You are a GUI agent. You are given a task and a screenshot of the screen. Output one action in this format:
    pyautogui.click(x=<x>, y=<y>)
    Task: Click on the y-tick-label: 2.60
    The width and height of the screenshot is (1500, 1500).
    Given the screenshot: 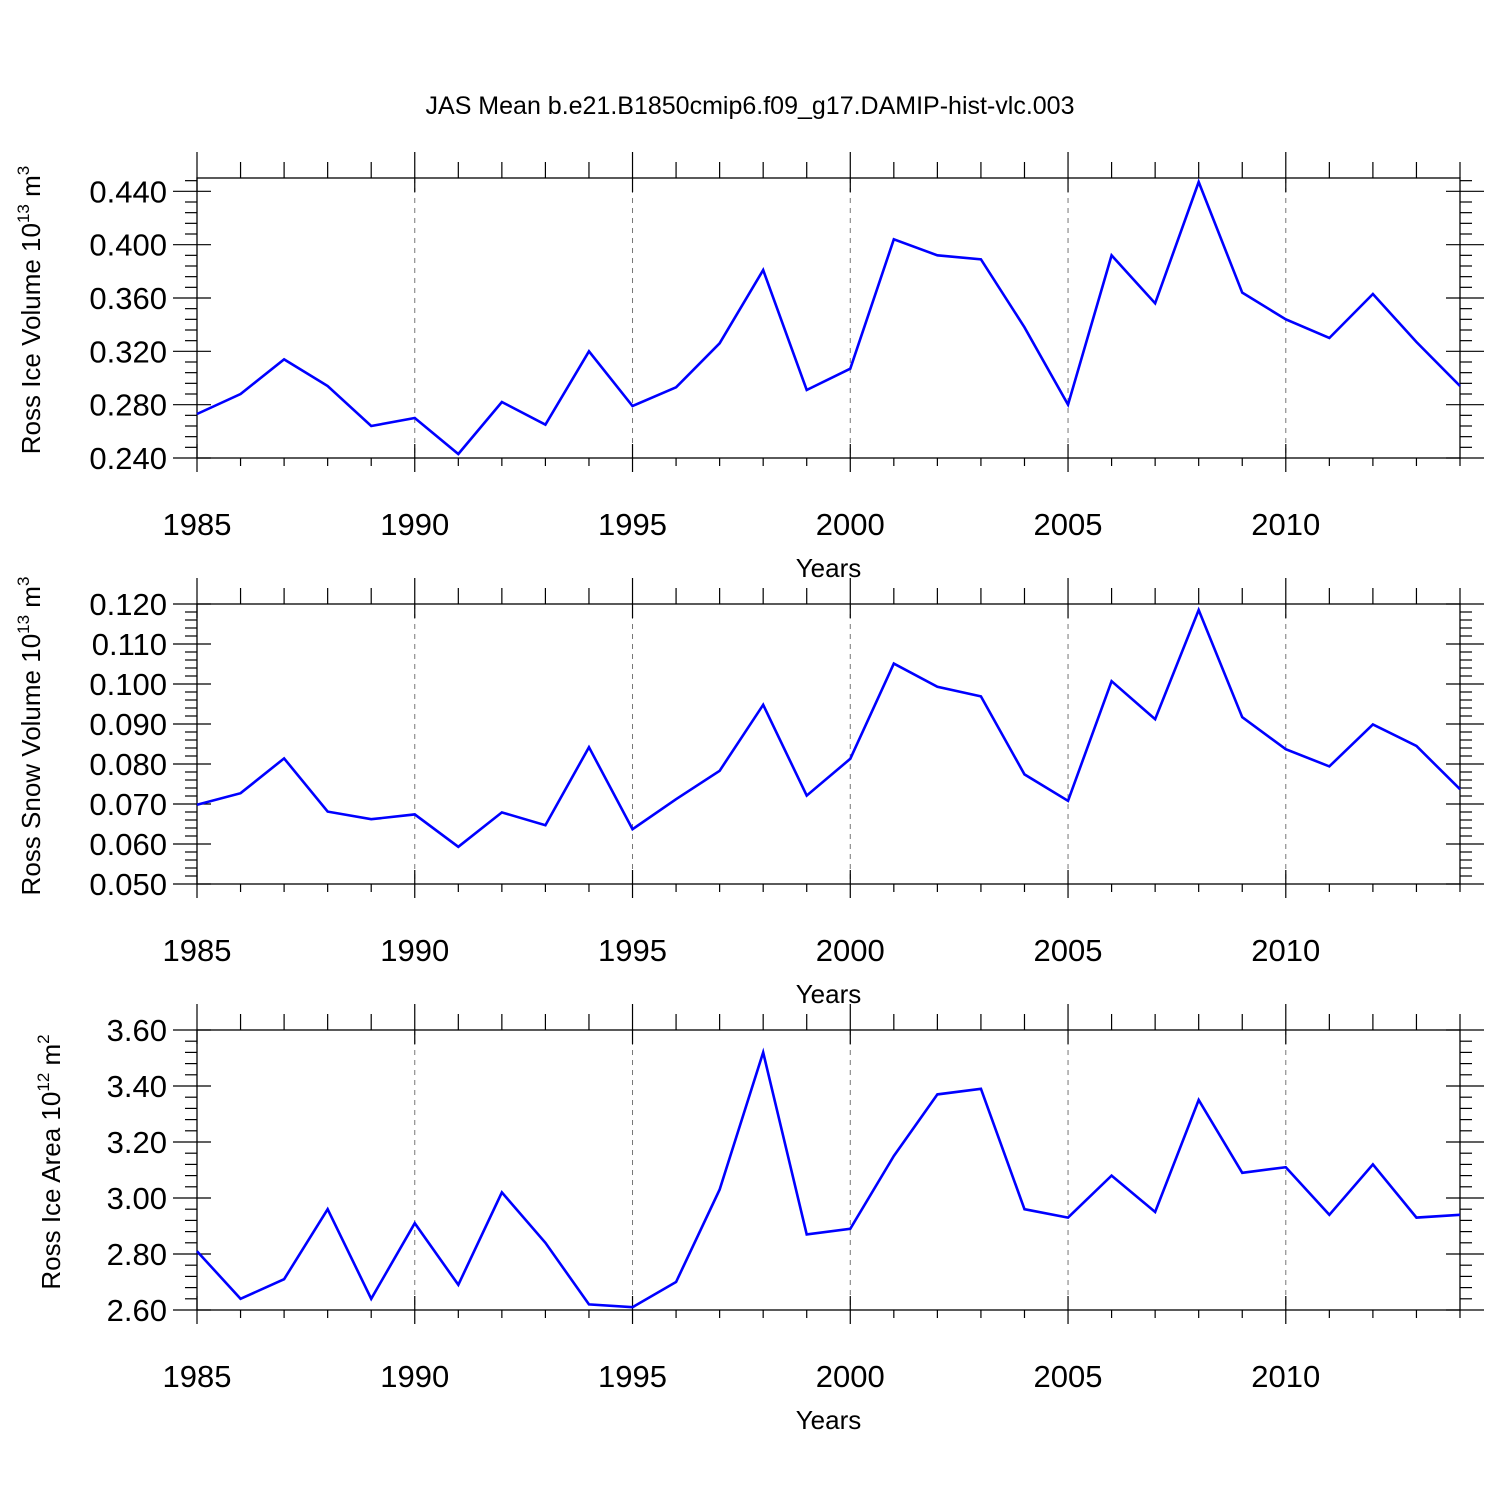 What is the action you would take?
    pyautogui.click(x=137, y=1310)
    